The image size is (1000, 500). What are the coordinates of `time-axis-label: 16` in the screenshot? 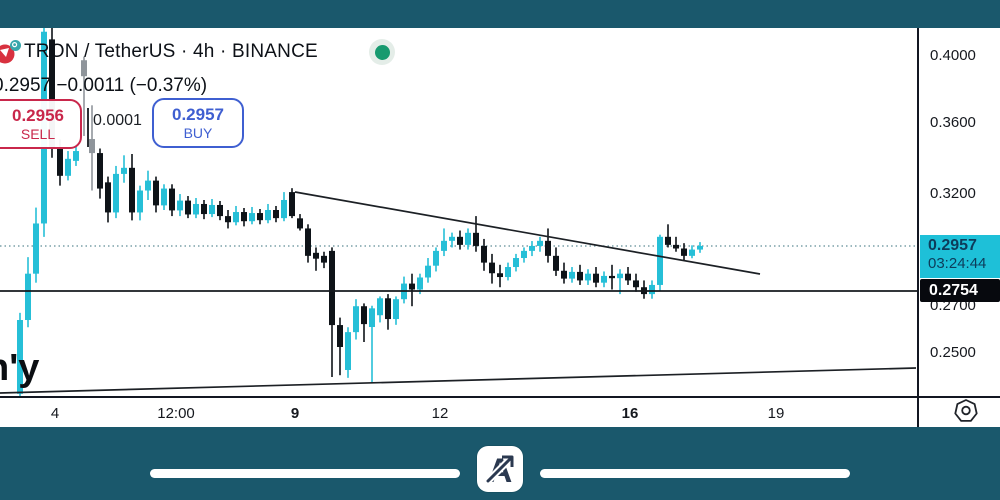 It's located at (630, 413).